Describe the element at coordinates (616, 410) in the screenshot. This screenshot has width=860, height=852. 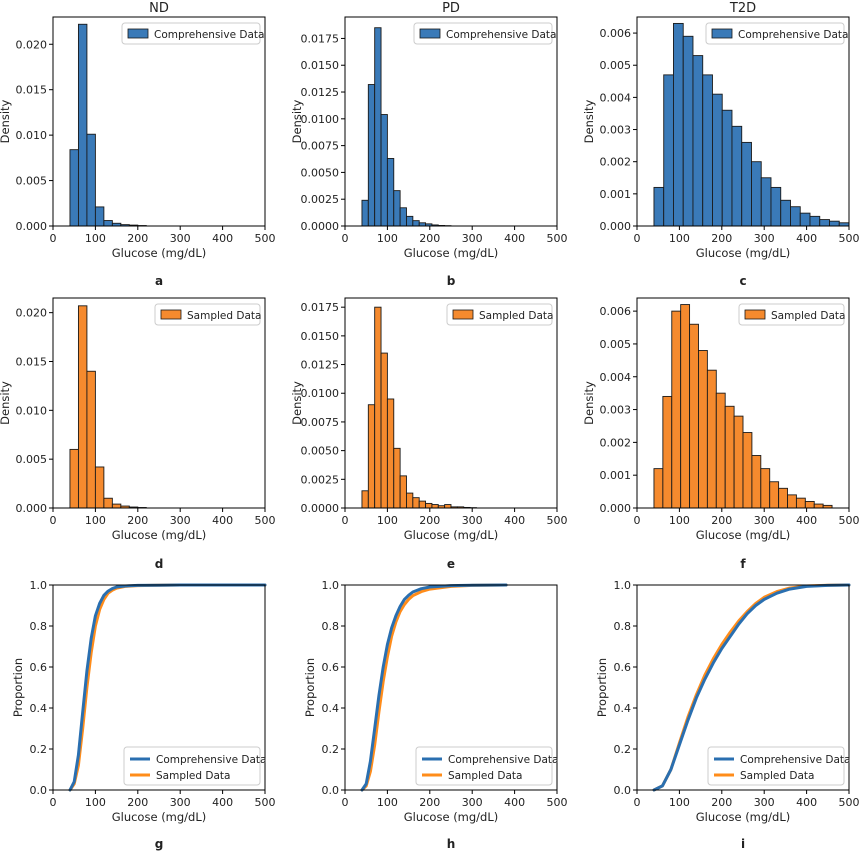
I see `y-tick-label: 0.003` at that location.